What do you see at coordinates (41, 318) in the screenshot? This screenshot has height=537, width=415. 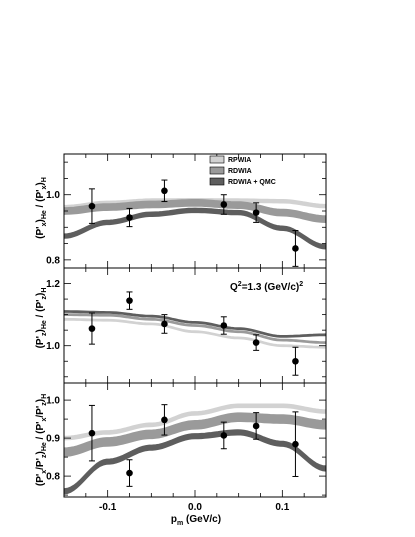 I see `y-label-middle: (P'z)He / (P'z)H` at bounding box center [41, 318].